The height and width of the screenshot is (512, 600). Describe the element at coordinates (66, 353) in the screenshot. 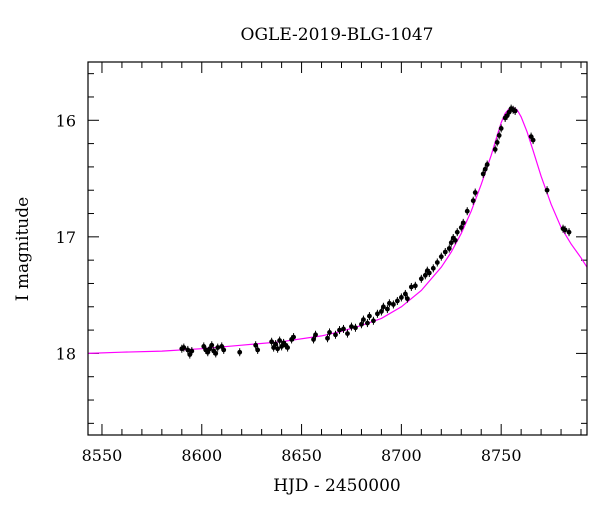

I see `y-tick-label: 18` at that location.